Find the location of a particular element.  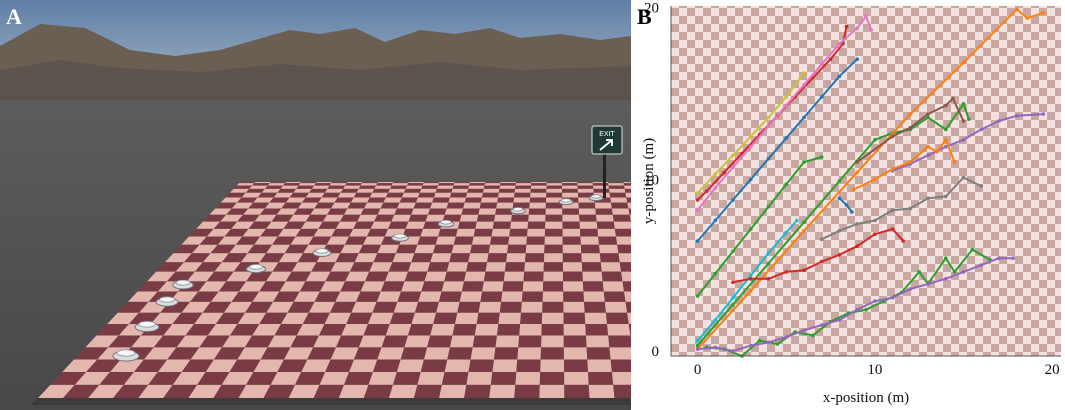

arrow-up-right-icon is located at coordinates (606, 145).